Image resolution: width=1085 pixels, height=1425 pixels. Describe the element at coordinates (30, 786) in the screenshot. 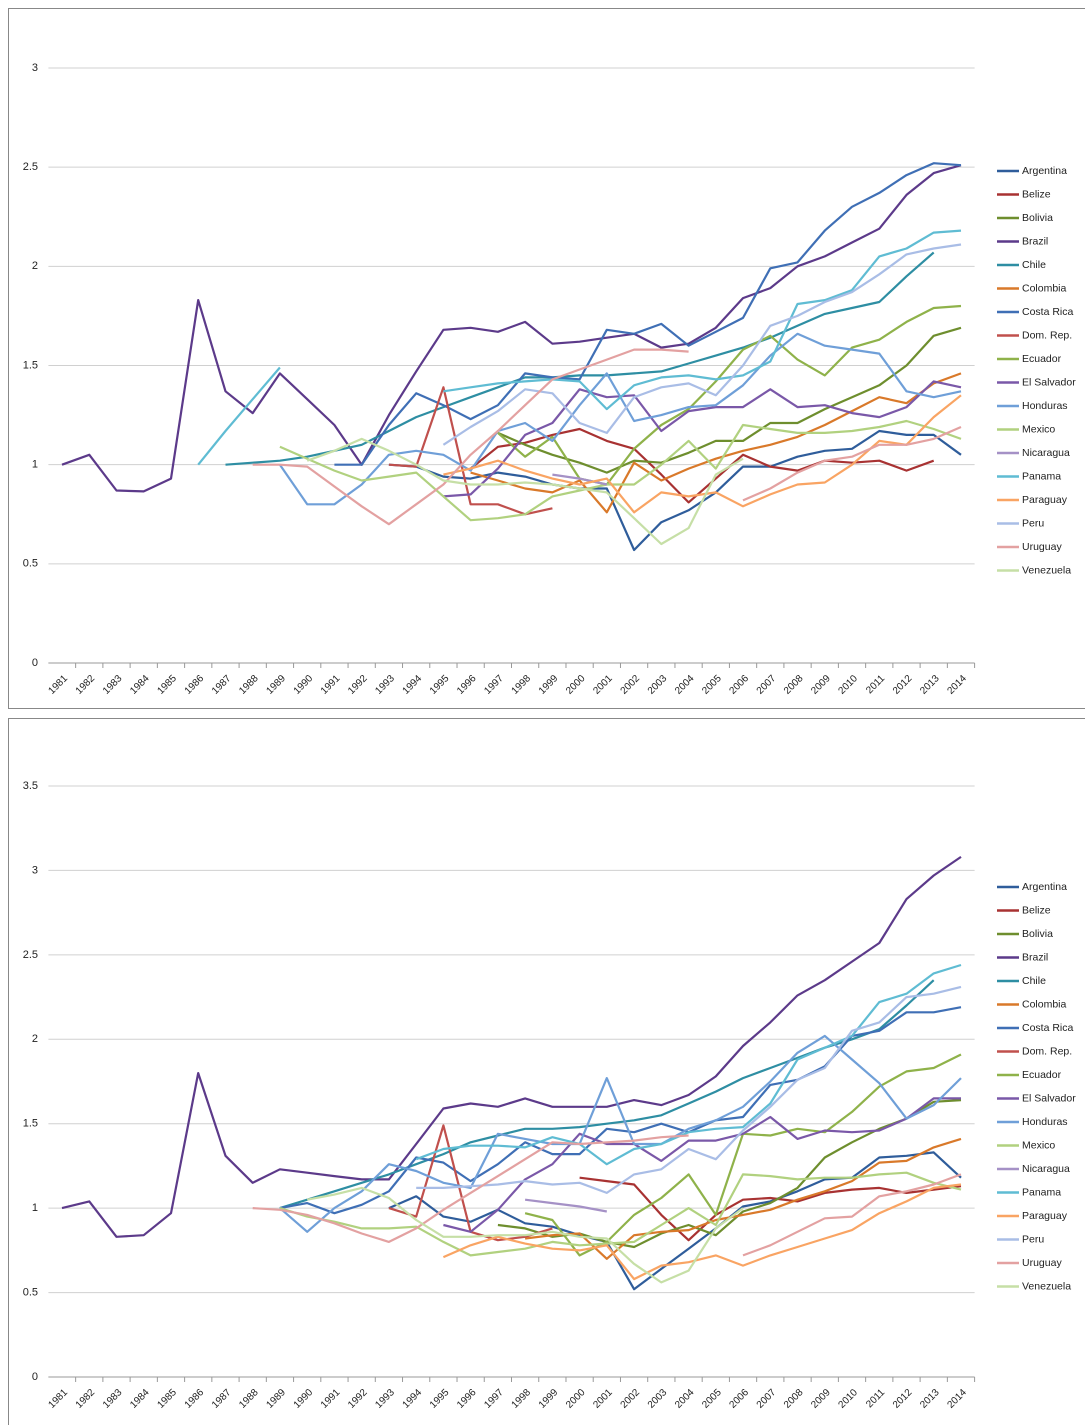

I see `y-tick-label: 3.5` at that location.